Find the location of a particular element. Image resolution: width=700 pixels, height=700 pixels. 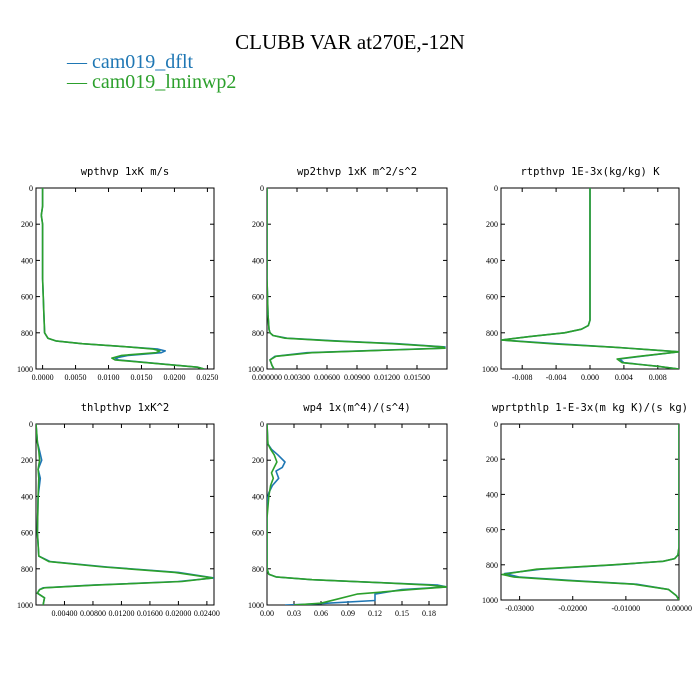

x-tick-label: 0.00 is located at coordinates (267, 613).